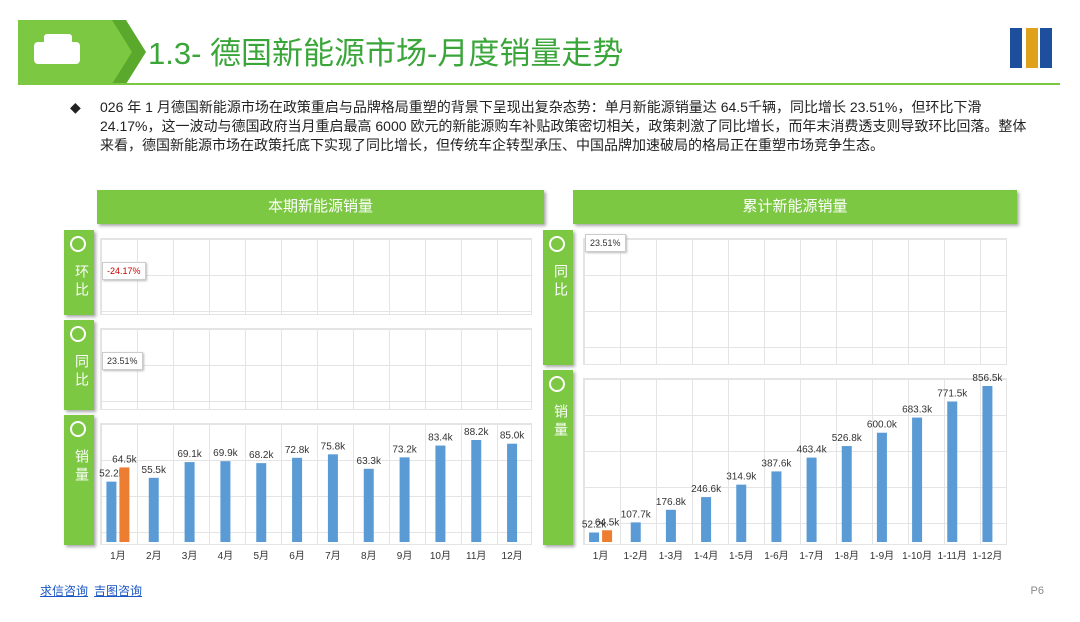 Image resolution: width=1080 pixels, height=622 pixels. What do you see at coordinates (476, 432) in the screenshot?
I see `value-label: 88.2k` at bounding box center [476, 432].